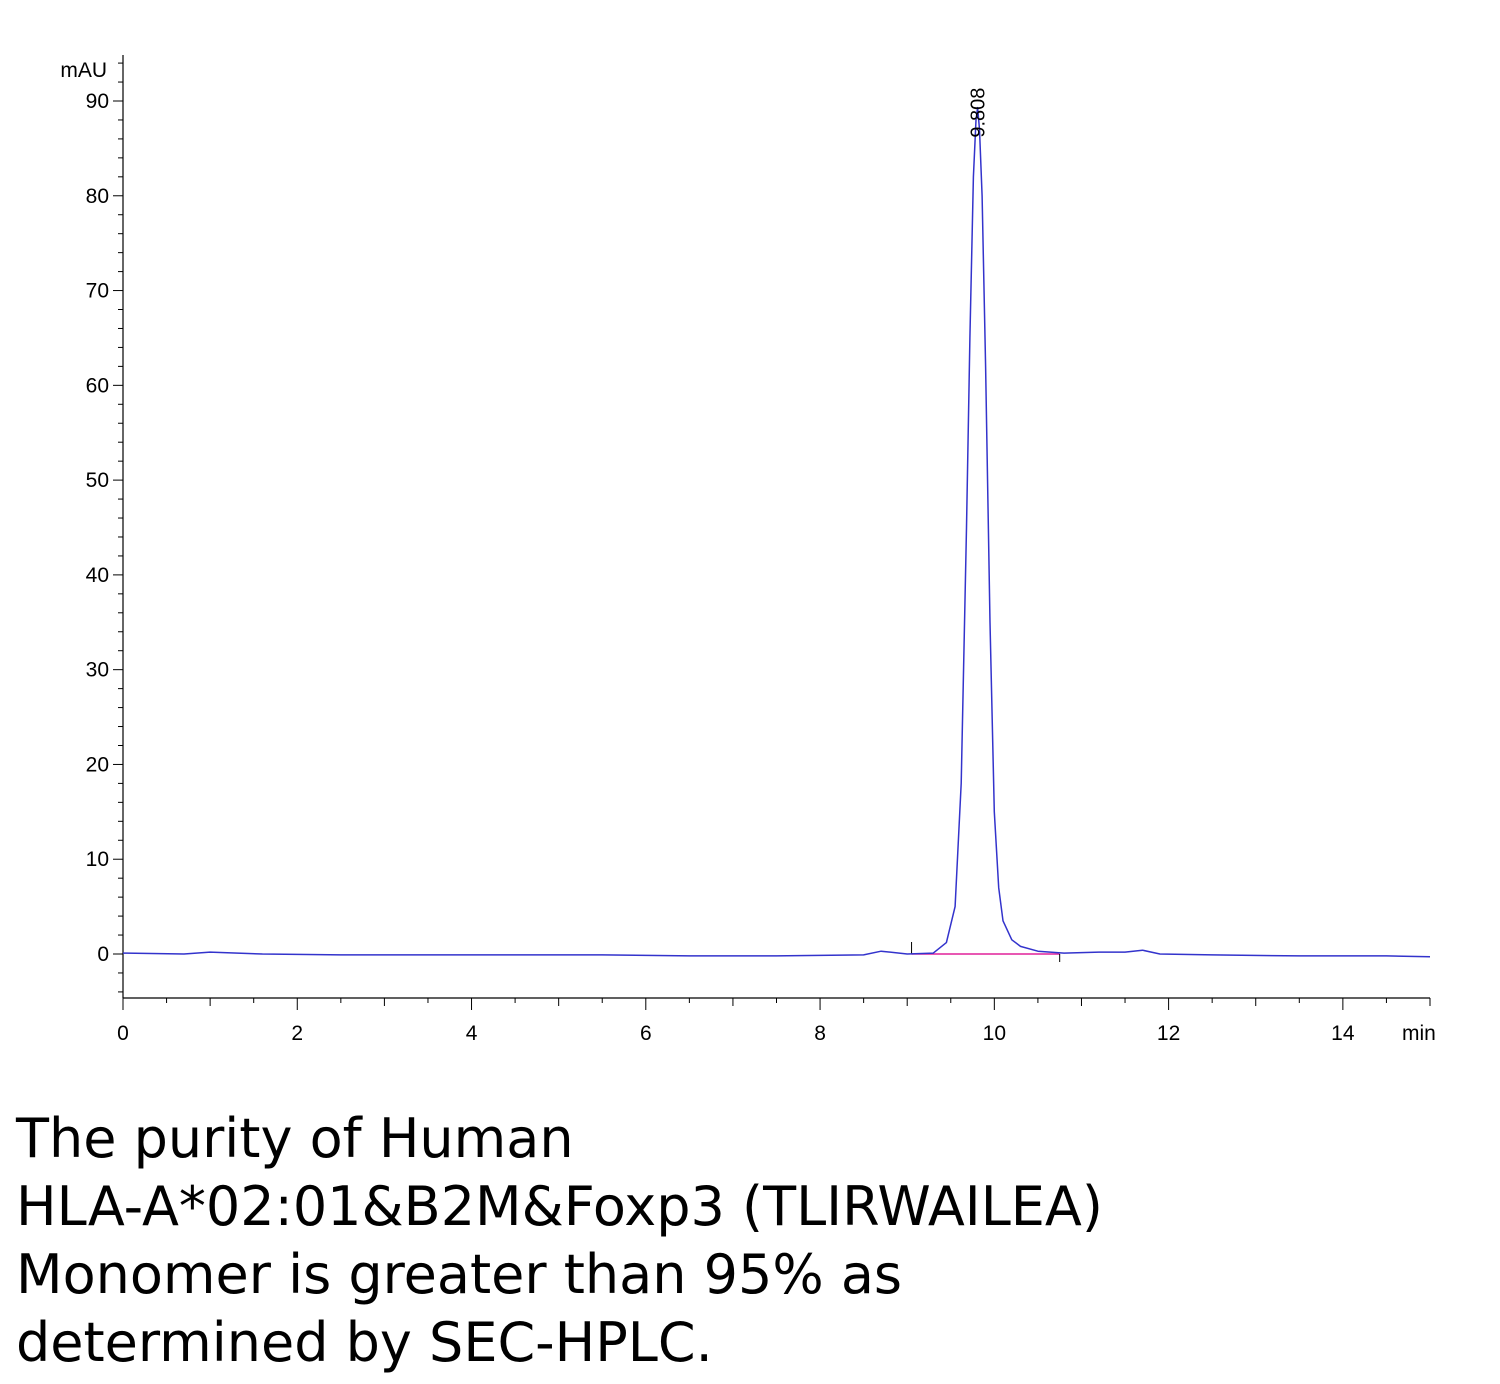 Image resolution: width=1500 pixels, height=1384 pixels. I want to click on y-tick-label: 0, so click(103, 954).